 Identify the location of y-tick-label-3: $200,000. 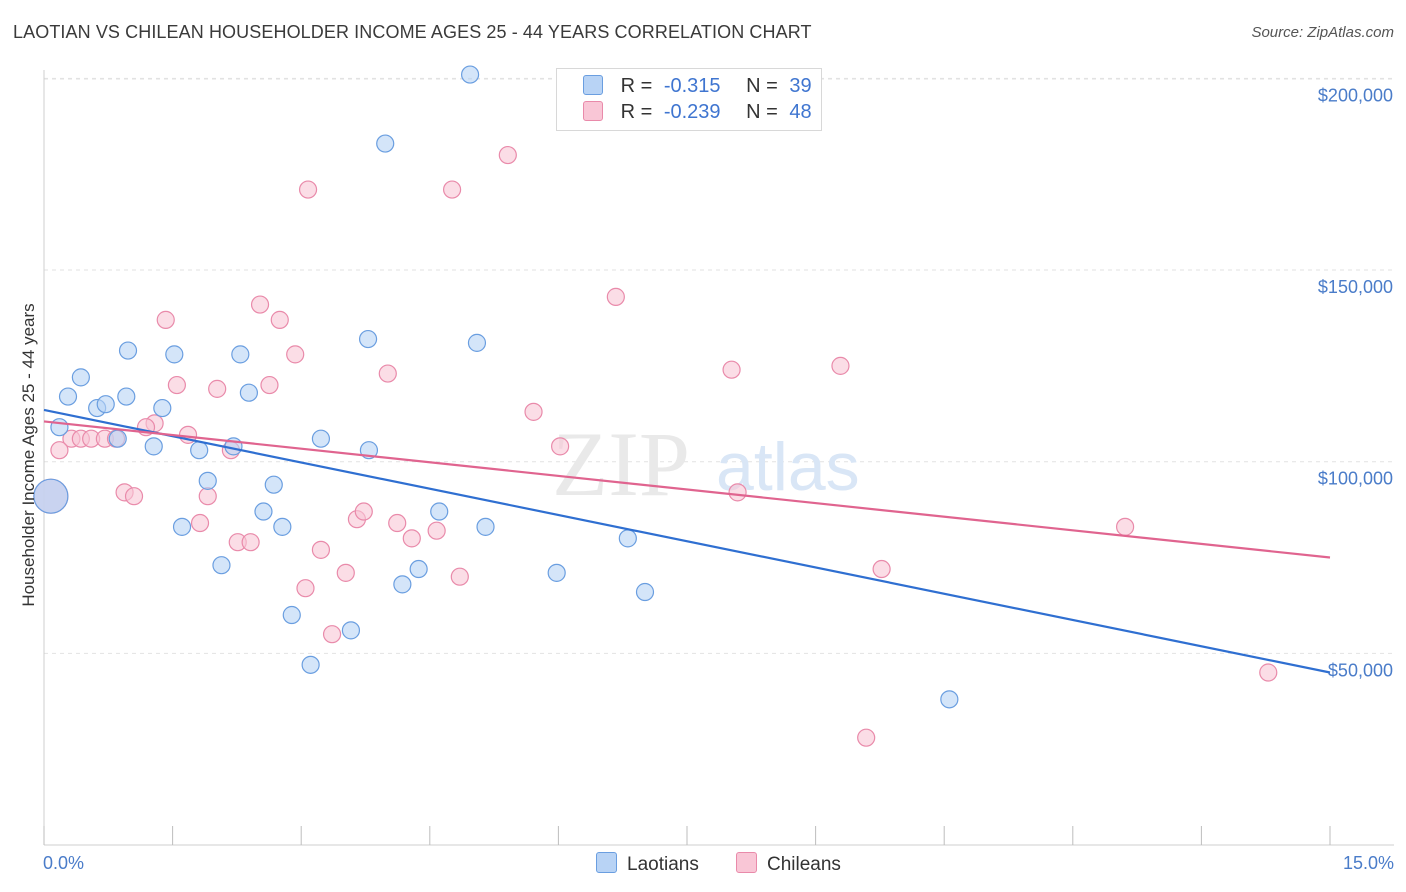
(1355, 95).